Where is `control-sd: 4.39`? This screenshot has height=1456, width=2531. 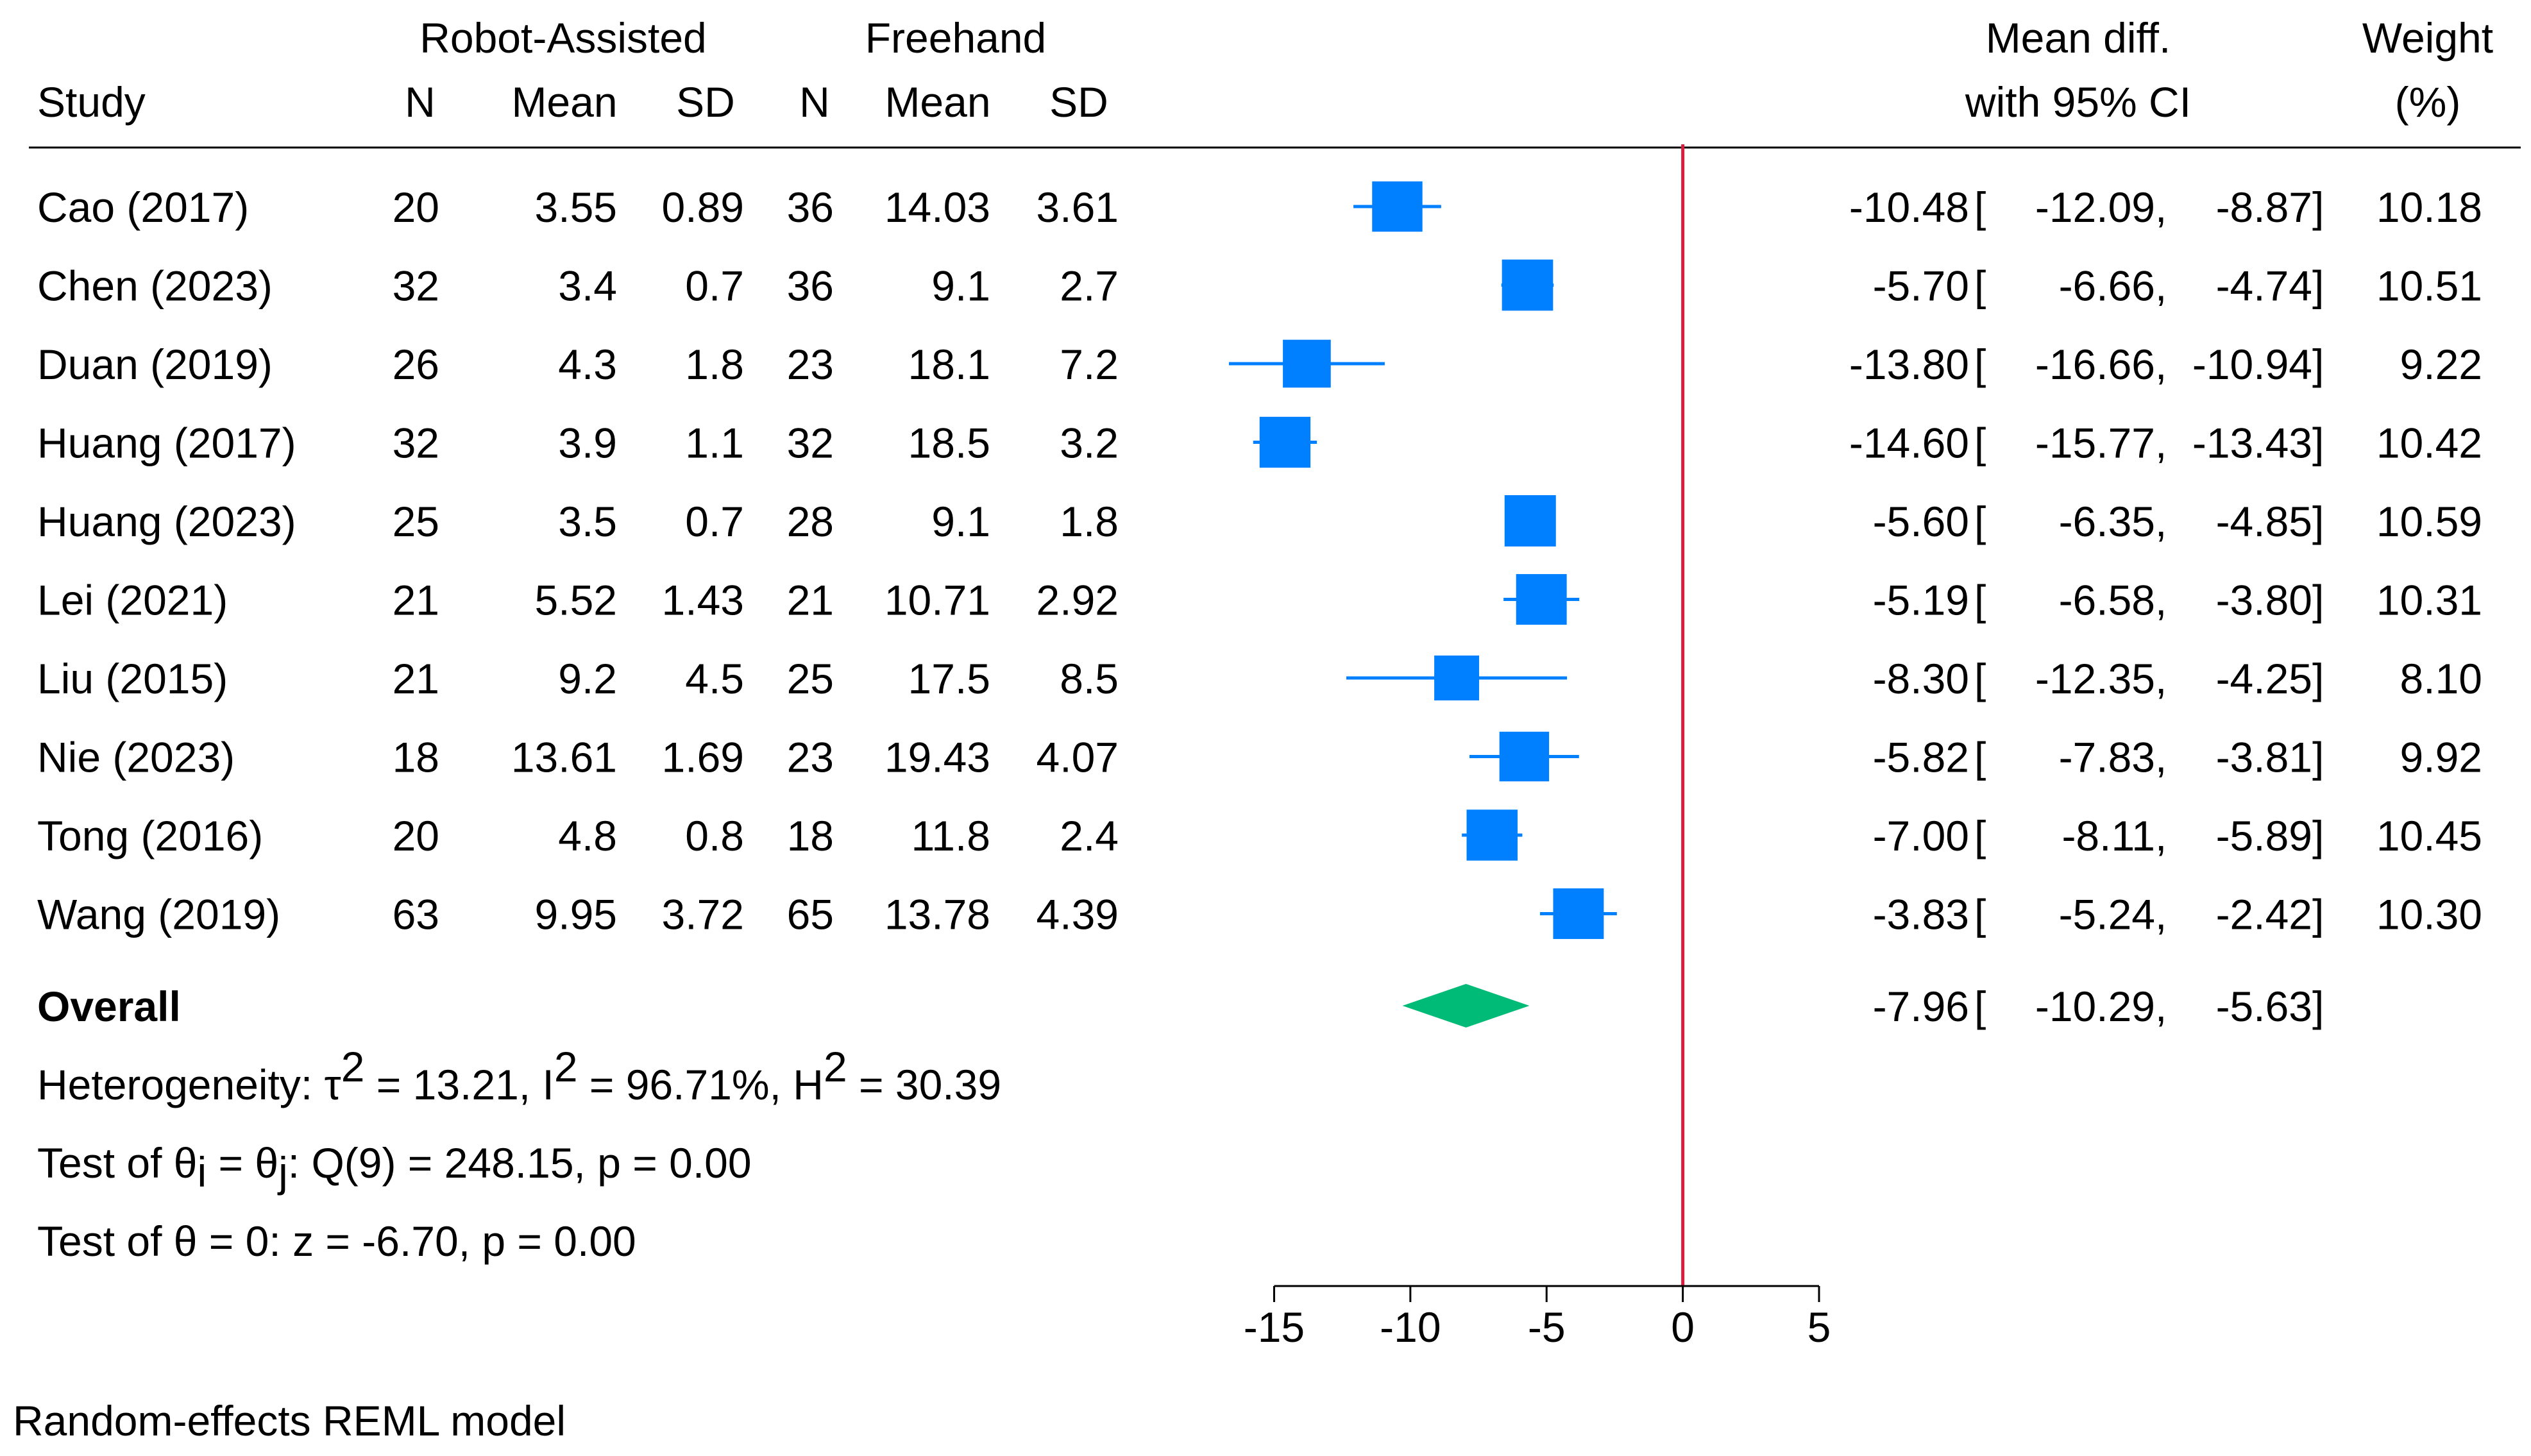 control-sd: 4.39 is located at coordinates (1078, 914).